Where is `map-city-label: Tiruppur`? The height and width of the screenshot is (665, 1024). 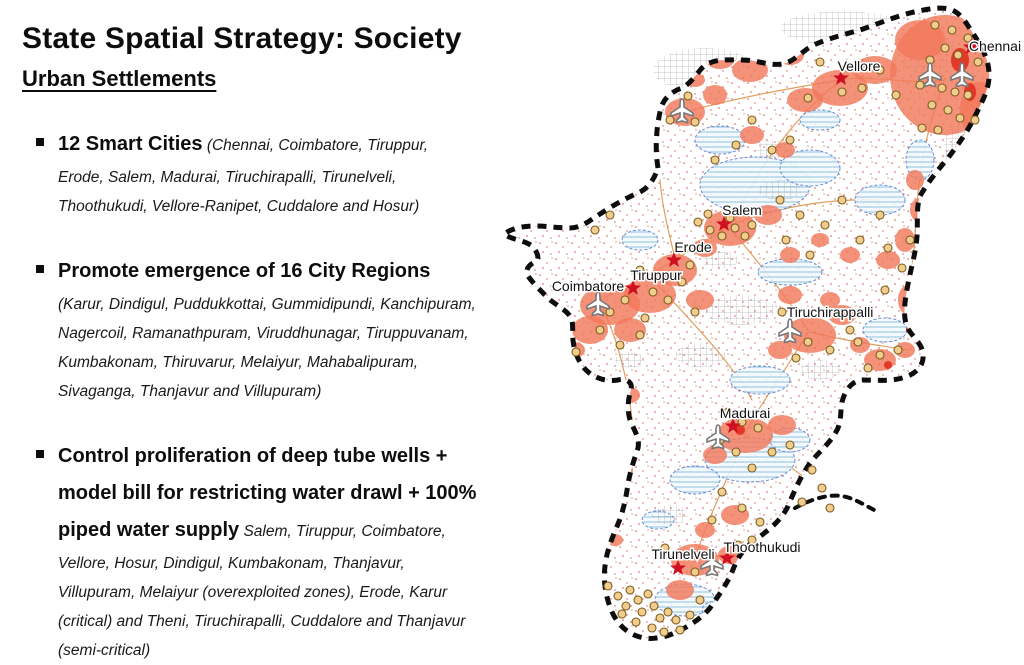
map-city-label: Tiruppur is located at coordinates (656, 275).